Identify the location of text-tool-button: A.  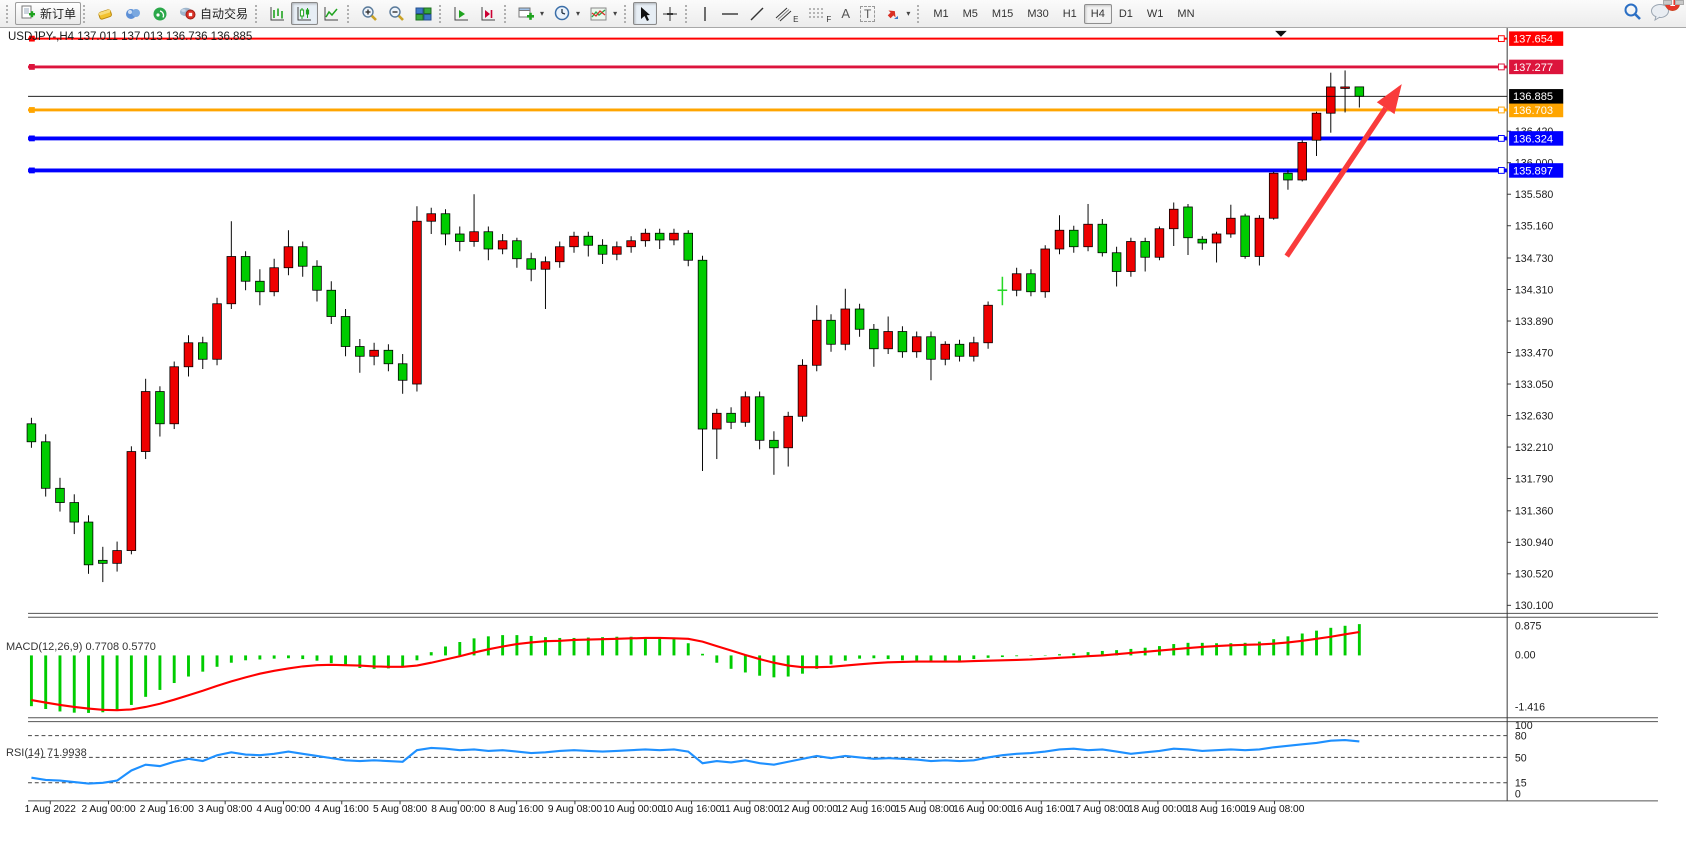
(845, 13).